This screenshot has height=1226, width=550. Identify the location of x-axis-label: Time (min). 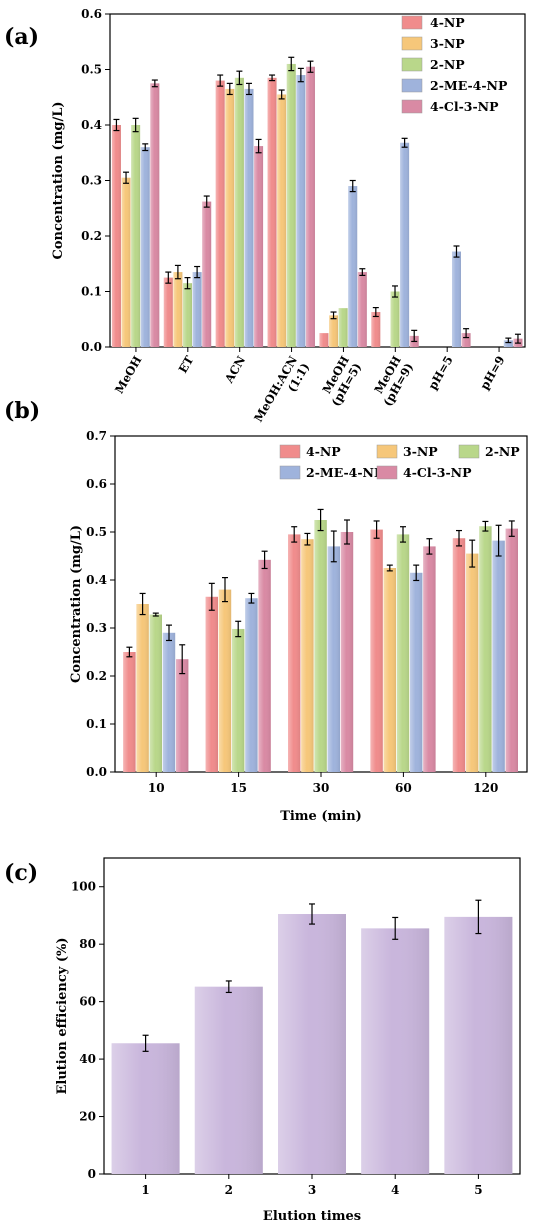
(321, 816).